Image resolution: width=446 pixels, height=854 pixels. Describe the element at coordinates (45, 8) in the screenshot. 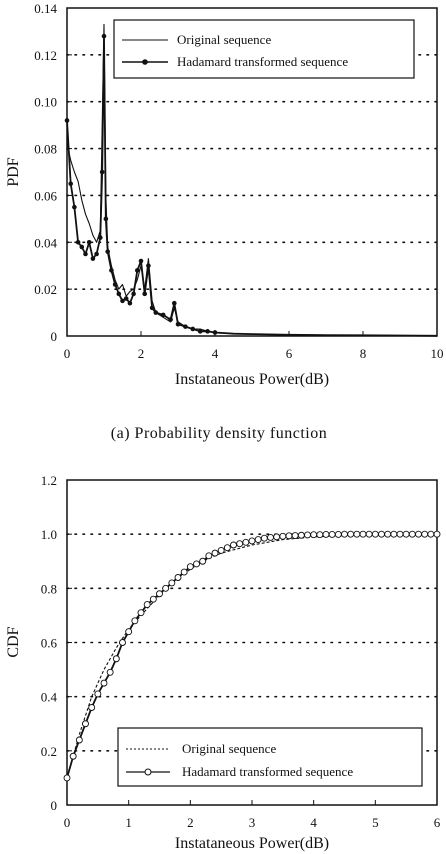

I see `pdf-y-tick-label: 0.14` at that location.